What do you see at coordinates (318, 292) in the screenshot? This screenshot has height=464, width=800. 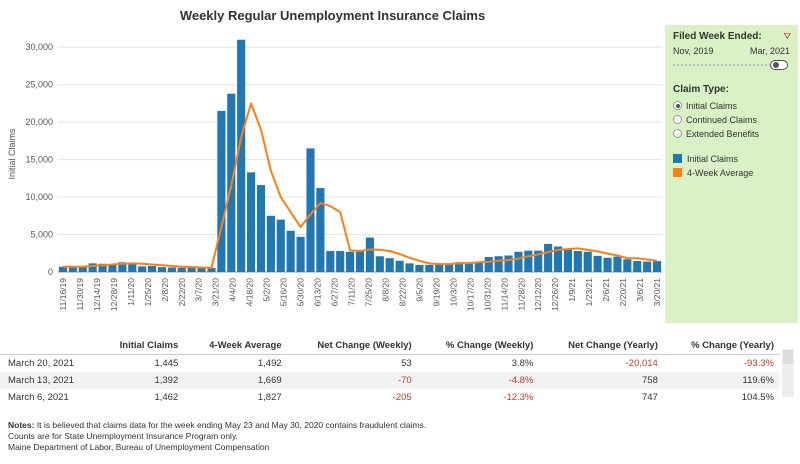 I see `x-tick-label: 6/13/20` at bounding box center [318, 292].